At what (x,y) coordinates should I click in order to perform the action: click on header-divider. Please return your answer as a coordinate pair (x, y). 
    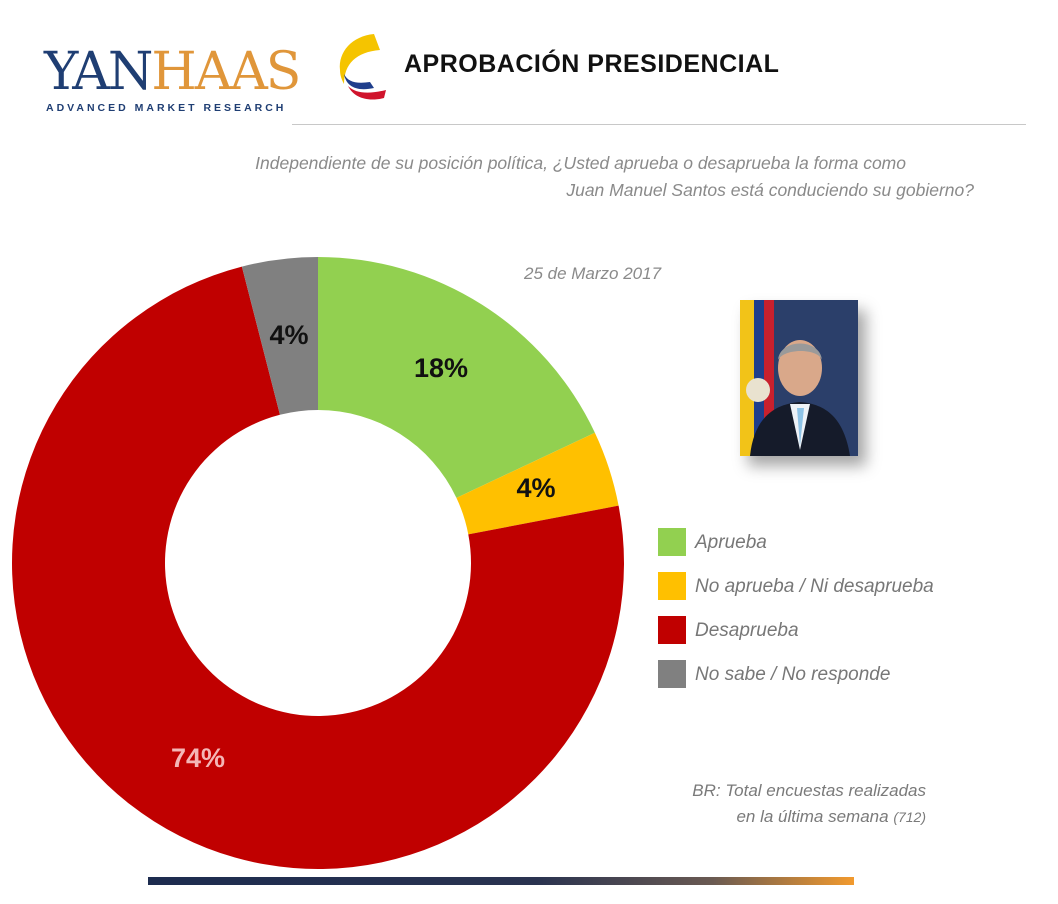
    Looking at the image, I should click on (659, 124).